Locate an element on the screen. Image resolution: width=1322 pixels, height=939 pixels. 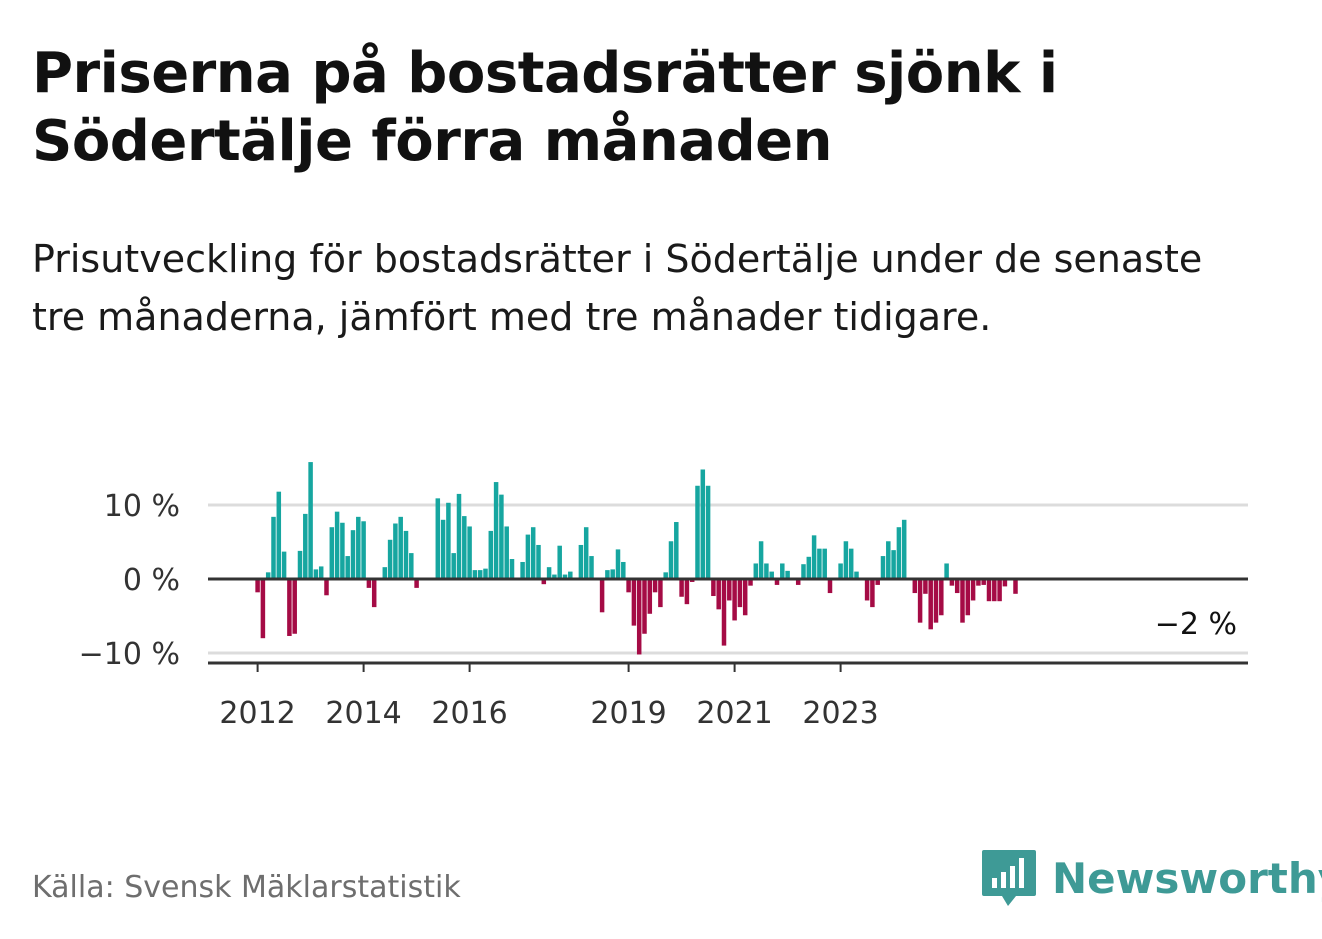
grid-lines is located at coordinates (728, 579).